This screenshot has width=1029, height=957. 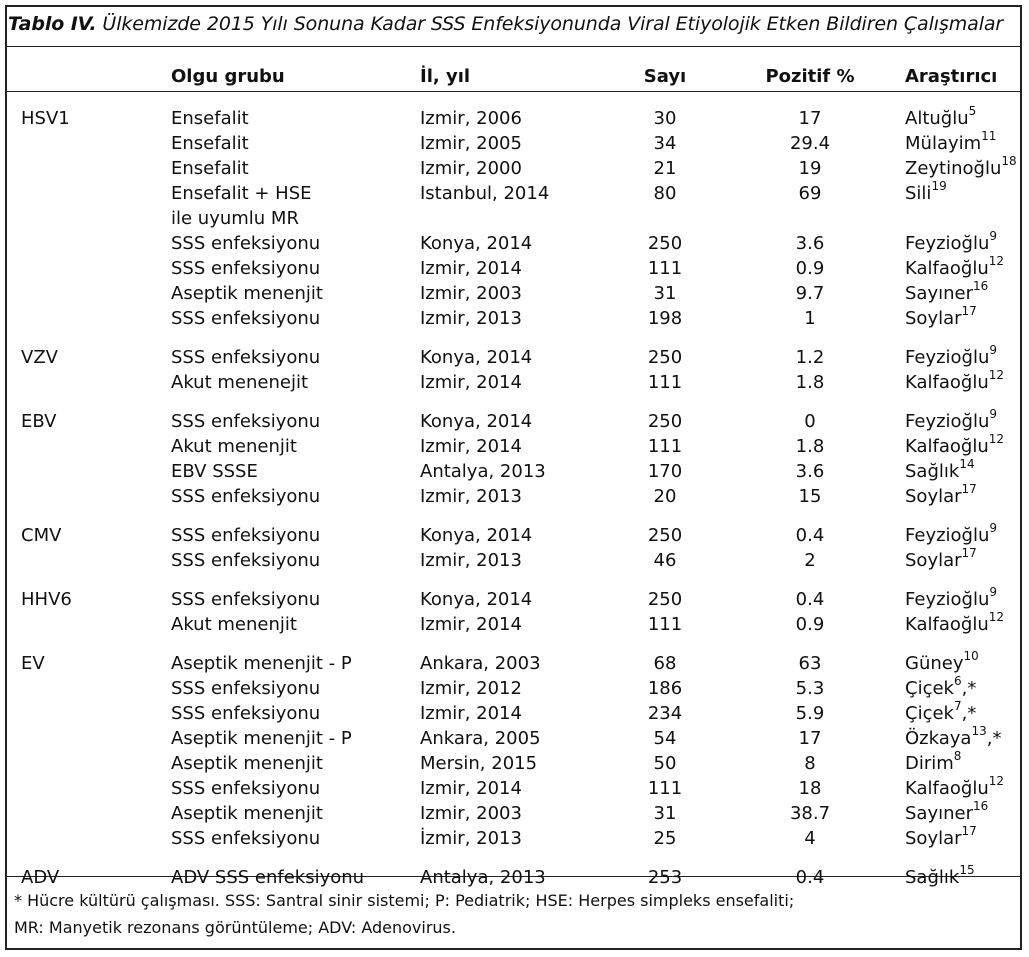 What do you see at coordinates (479, 763) in the screenshot?
I see `city-cell: Mersin, 2015` at bounding box center [479, 763].